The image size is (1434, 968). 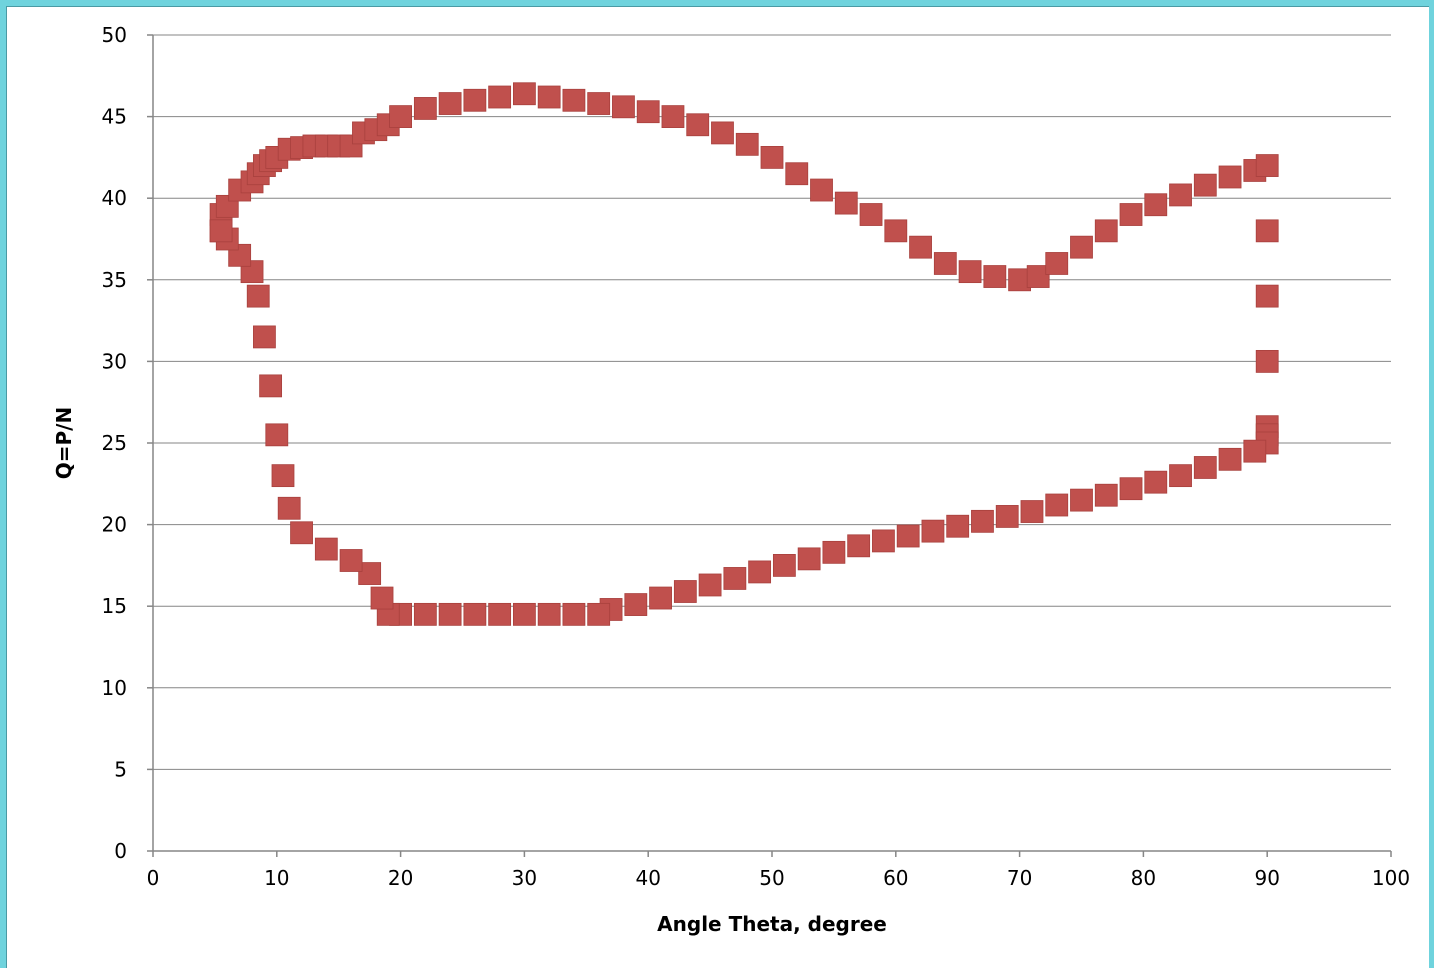 What do you see at coordinates (114, 688) in the screenshot?
I see `y-tick-label: 10` at bounding box center [114, 688].